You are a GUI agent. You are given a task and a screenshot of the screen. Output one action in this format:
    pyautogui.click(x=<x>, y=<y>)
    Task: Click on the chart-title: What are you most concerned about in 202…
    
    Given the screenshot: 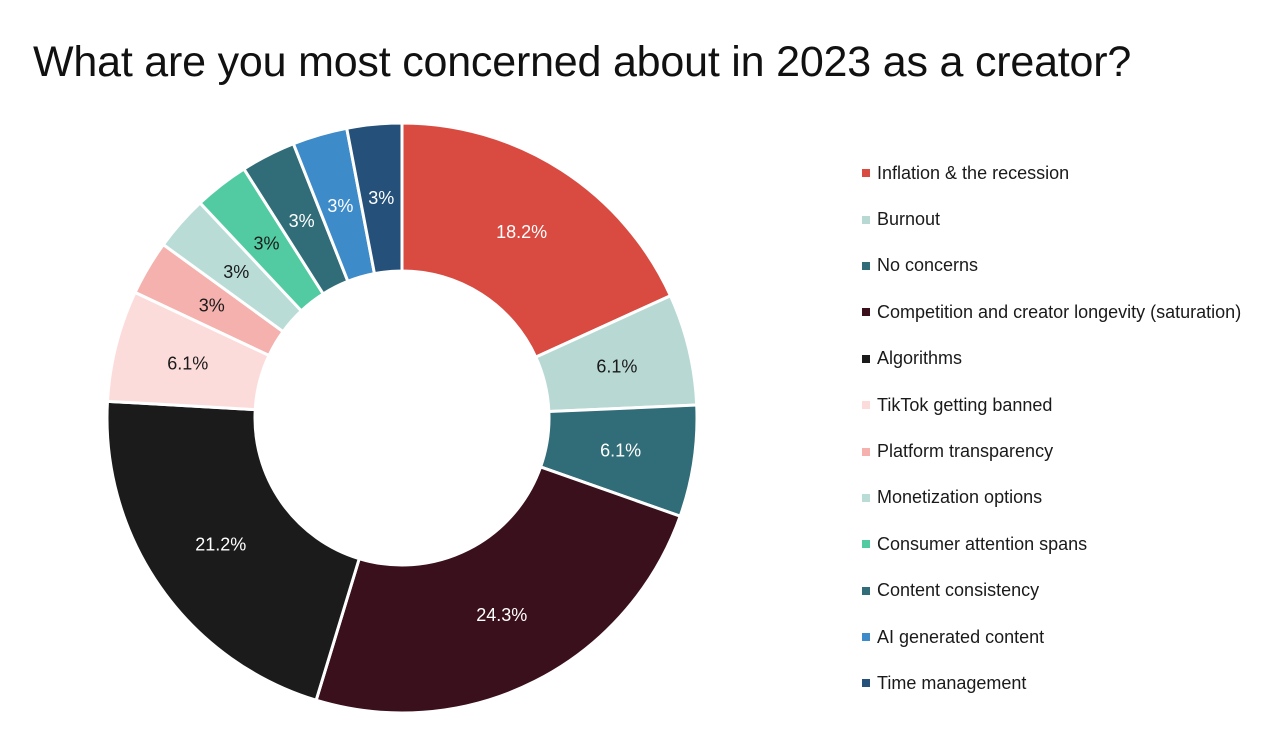 What is the action you would take?
    pyautogui.click(x=582, y=62)
    